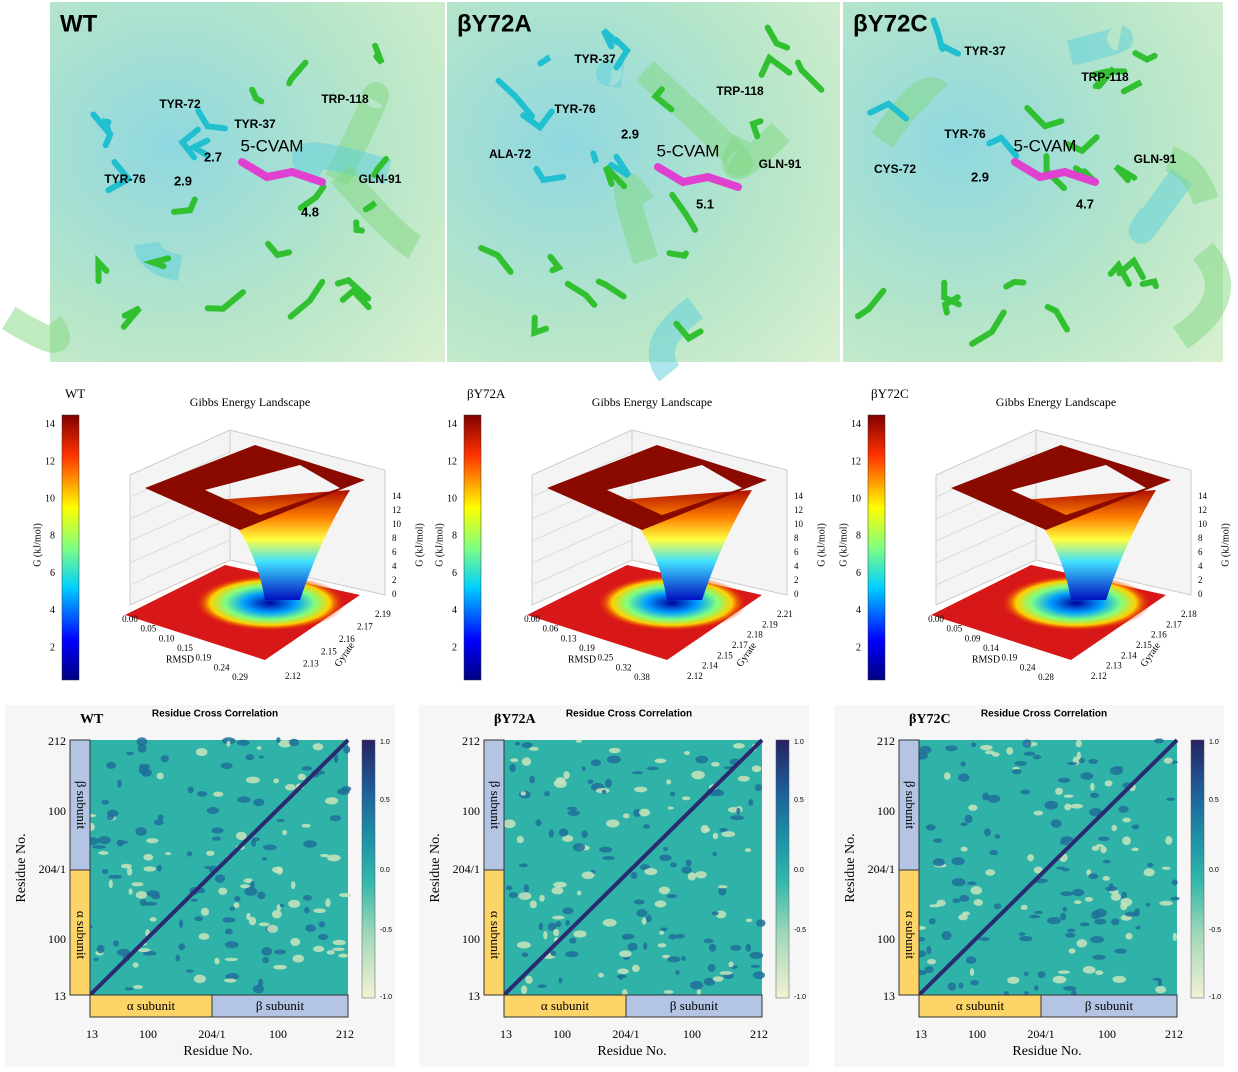 The width and height of the screenshot is (1238, 1072). What do you see at coordinates (858, 536) in the screenshot?
I see `colorbar-tick: 8` at bounding box center [858, 536].